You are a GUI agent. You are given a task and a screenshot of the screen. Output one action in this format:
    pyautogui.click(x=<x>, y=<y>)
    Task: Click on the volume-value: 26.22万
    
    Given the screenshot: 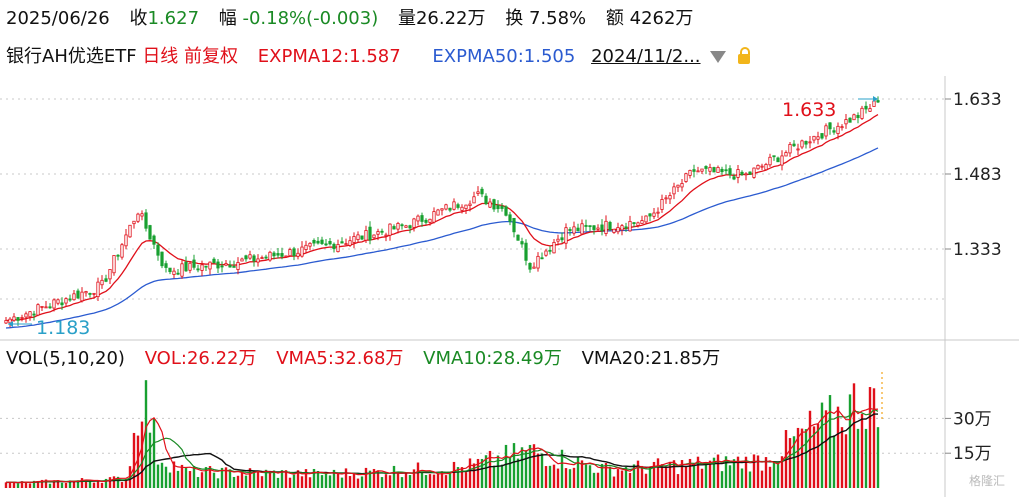 What is the action you would take?
    pyautogui.click(x=450, y=18)
    